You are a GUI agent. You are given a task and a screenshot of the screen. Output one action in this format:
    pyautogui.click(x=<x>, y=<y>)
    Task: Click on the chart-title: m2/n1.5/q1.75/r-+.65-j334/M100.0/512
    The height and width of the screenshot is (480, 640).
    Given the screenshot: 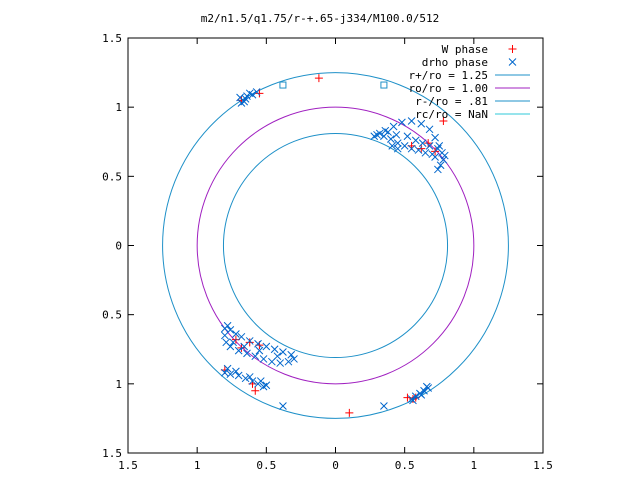 What is the action you would take?
    pyautogui.click(x=320, y=18)
    